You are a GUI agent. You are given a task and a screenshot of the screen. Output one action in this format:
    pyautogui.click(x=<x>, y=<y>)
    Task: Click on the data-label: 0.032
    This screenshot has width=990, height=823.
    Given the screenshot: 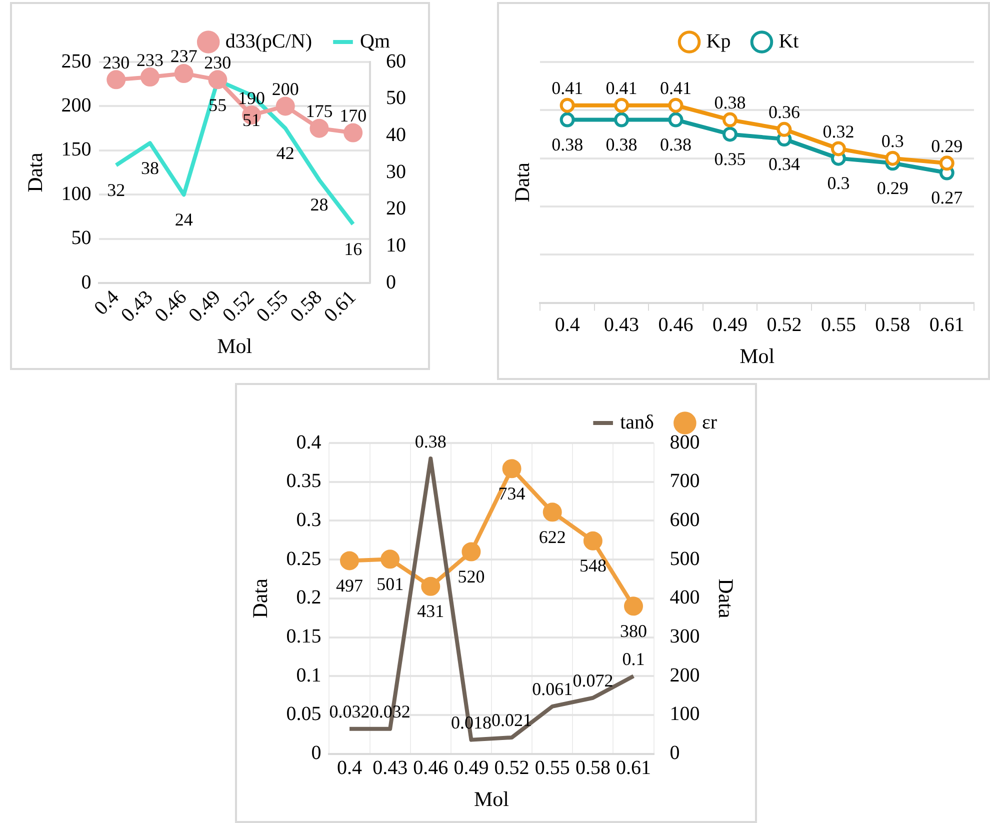 What is the action you would take?
    pyautogui.click(x=349, y=712)
    